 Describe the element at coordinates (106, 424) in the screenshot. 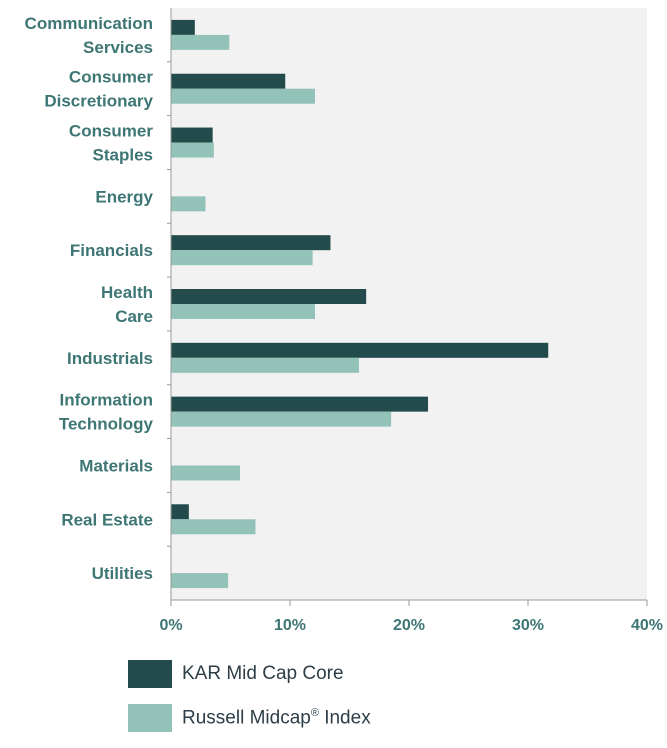

I see `category-label-7-1: Technology` at that location.